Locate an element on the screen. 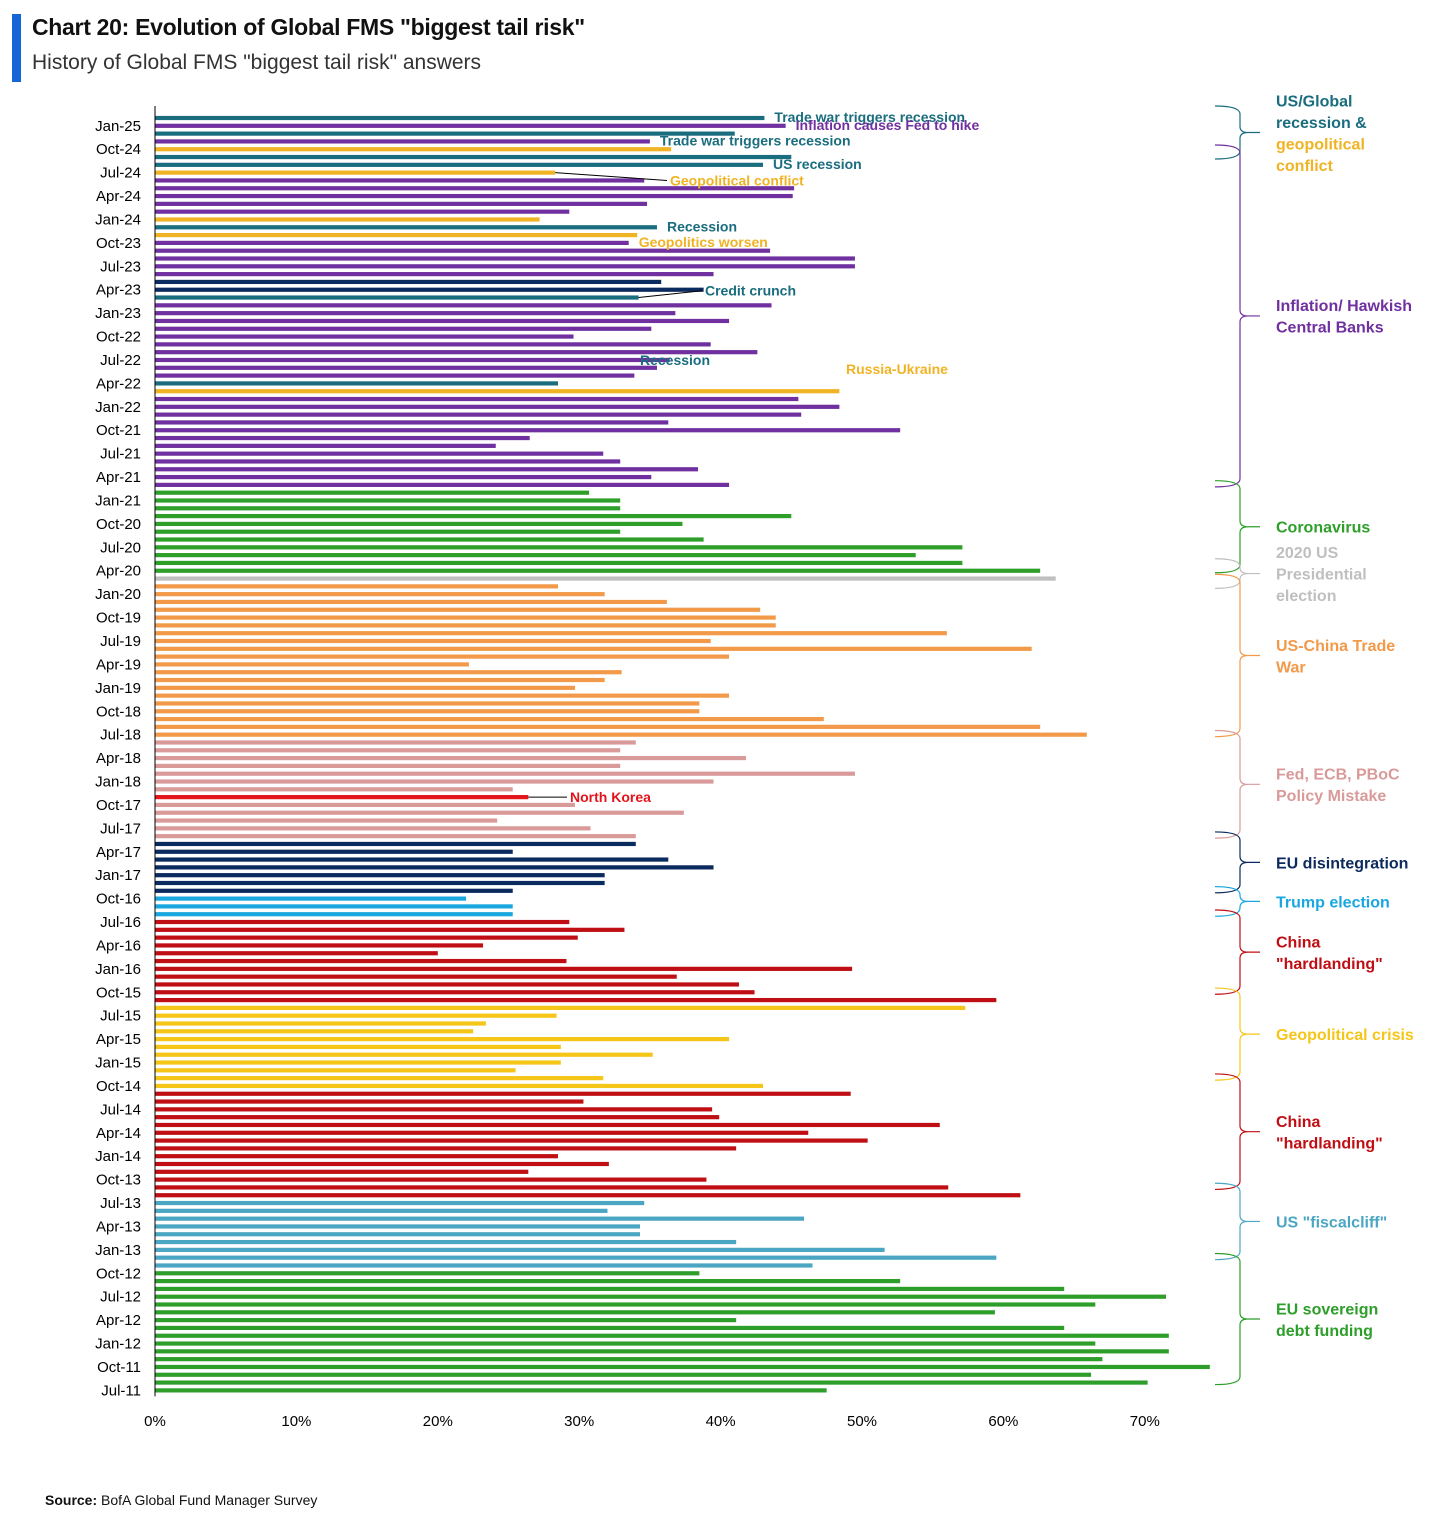 The width and height of the screenshot is (1456, 1526). y-tick-label: Jul-14 is located at coordinates (120, 1109).